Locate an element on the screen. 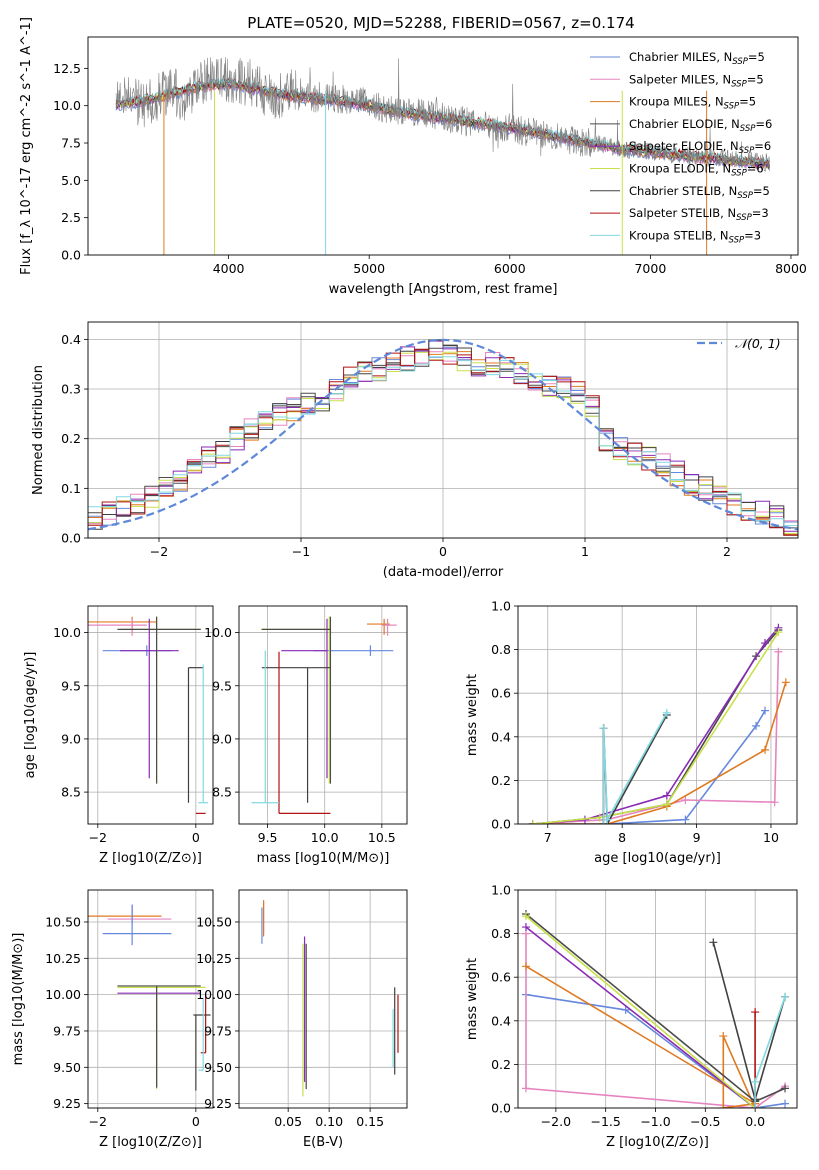 Image resolution: width=819 pixels, height=1170 pixels. legend-label: Chabrier STELIB, NSSP=5 is located at coordinates (699, 192).